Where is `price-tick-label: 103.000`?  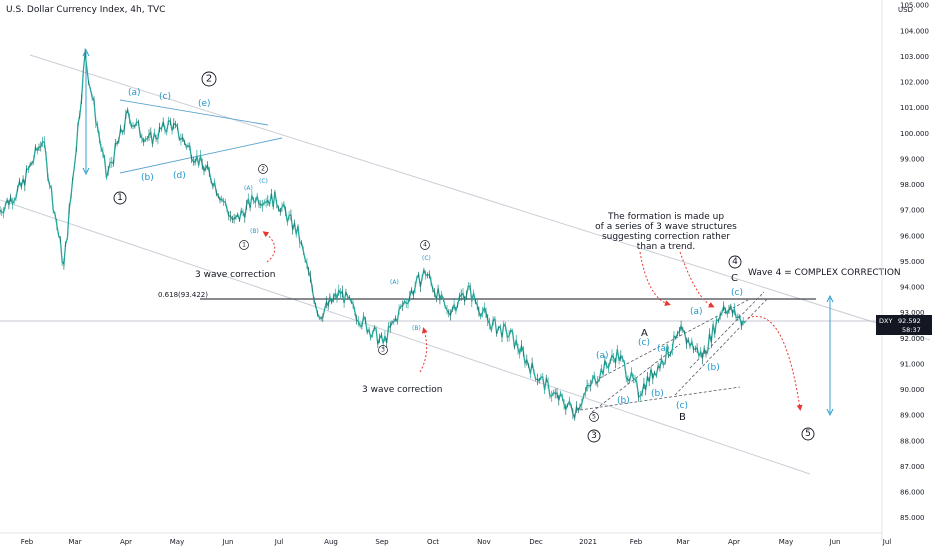 price-tick-label: 103.000 is located at coordinates (914, 57).